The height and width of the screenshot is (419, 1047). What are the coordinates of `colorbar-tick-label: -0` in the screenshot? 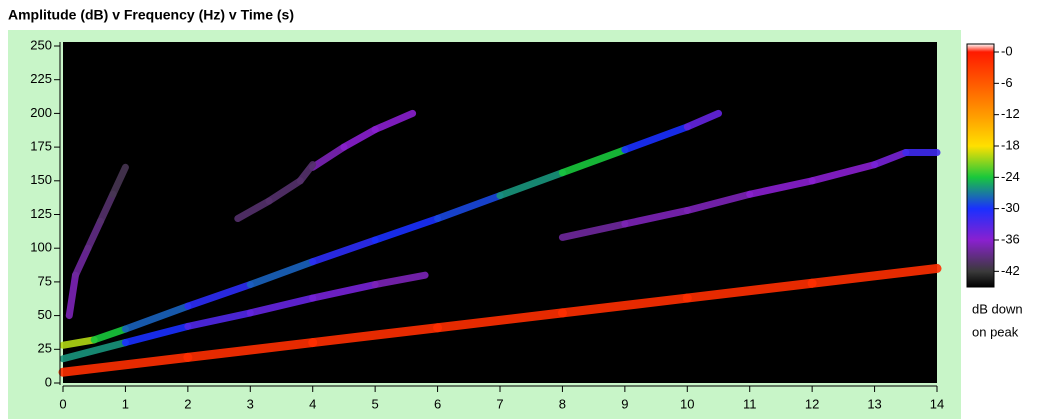 It's located at (1007, 50).